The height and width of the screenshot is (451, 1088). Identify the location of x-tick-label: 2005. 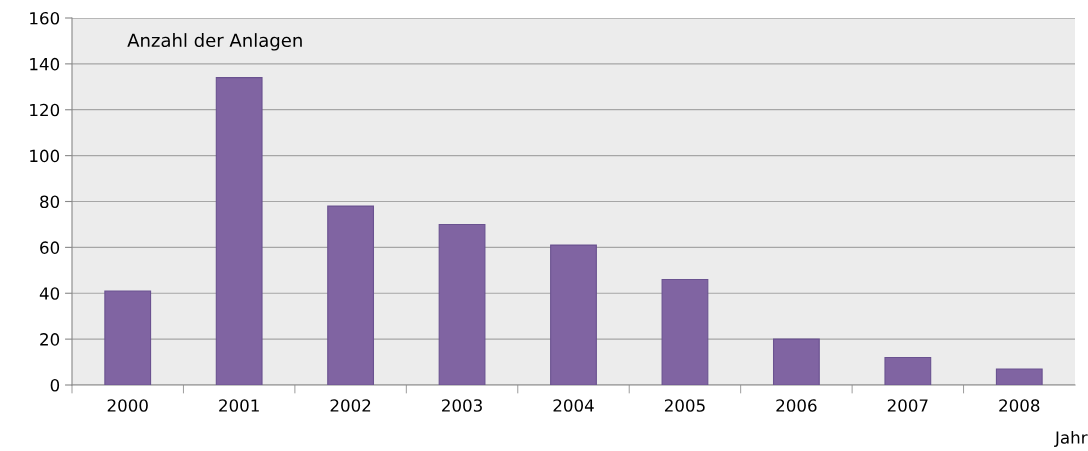
(684, 405).